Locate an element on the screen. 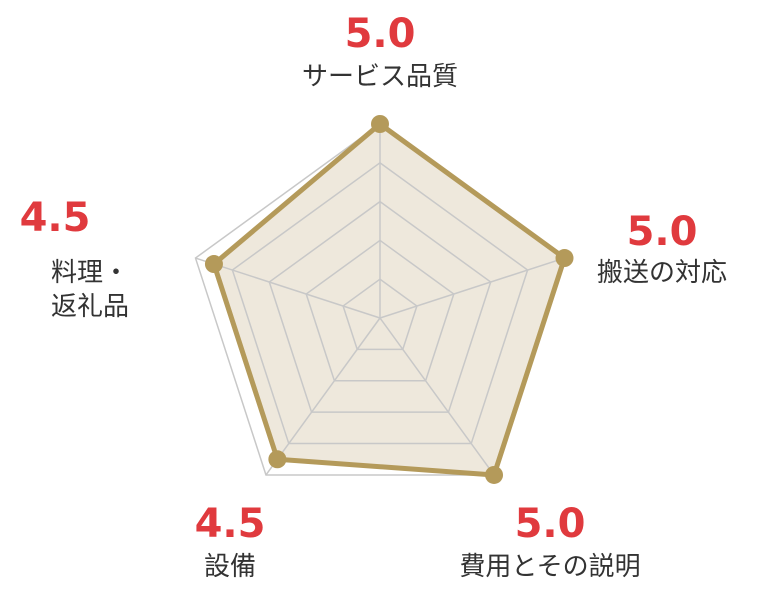 The image size is (760, 600). axis-name-cost: 費用とその説明 is located at coordinates (550, 567).